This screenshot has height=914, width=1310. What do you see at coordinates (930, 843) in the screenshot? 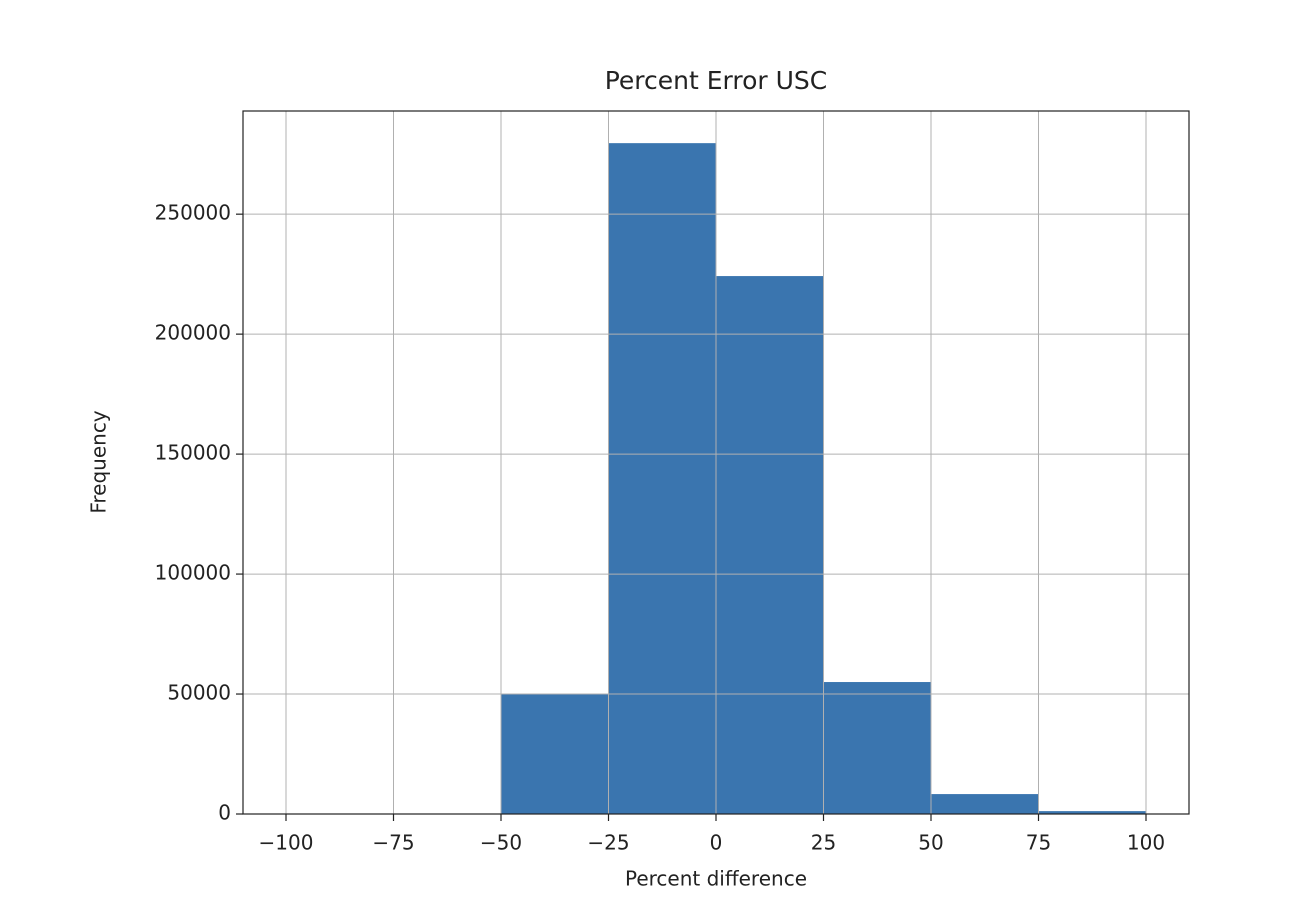
I see `x-tick-label: 50` at bounding box center [930, 843].